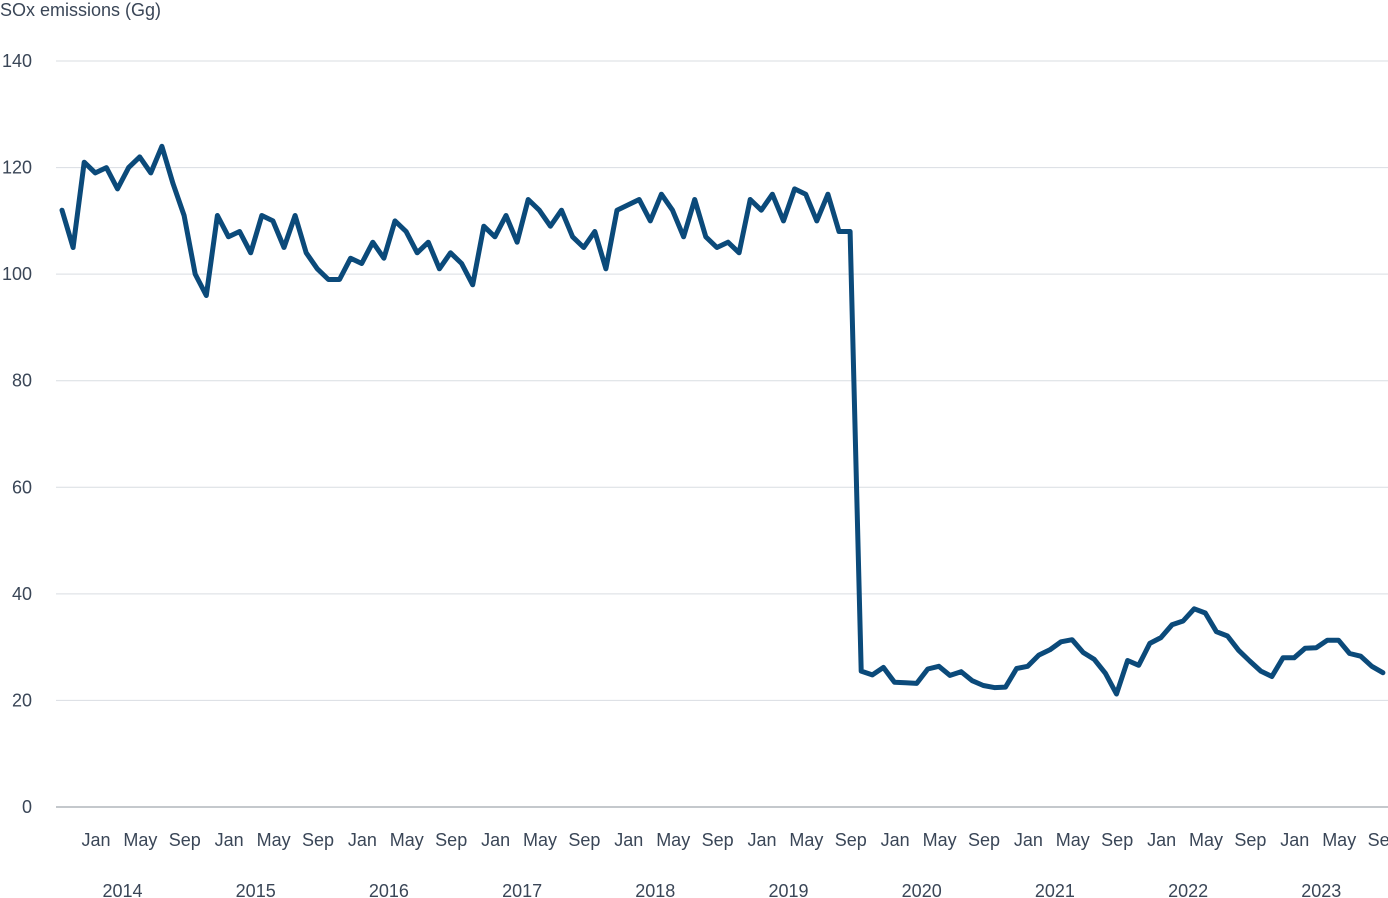 The height and width of the screenshot is (898, 1388). What do you see at coordinates (922, 889) in the screenshot?
I see `x-tick-year-2020: 2020` at bounding box center [922, 889].